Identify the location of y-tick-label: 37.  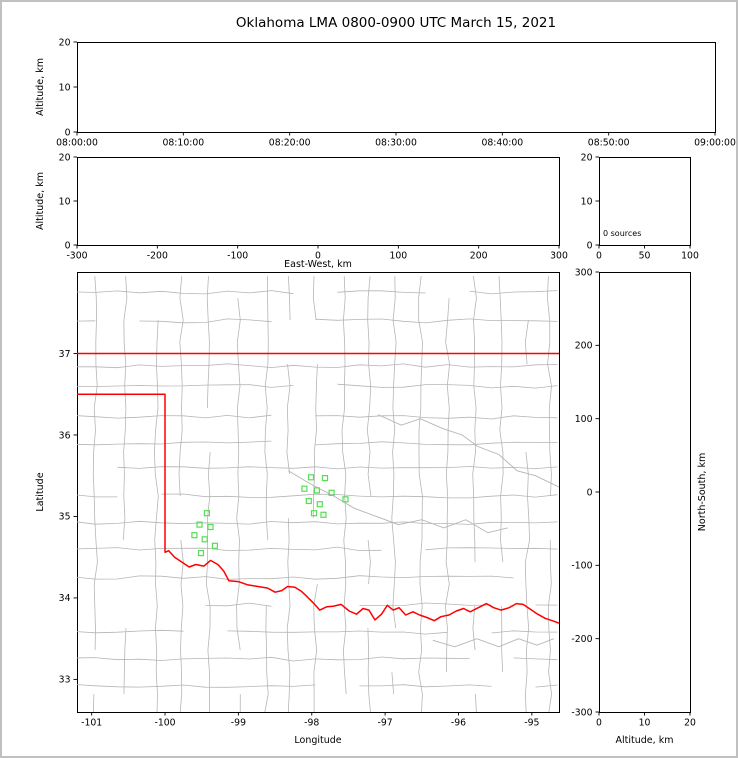
(65, 354).